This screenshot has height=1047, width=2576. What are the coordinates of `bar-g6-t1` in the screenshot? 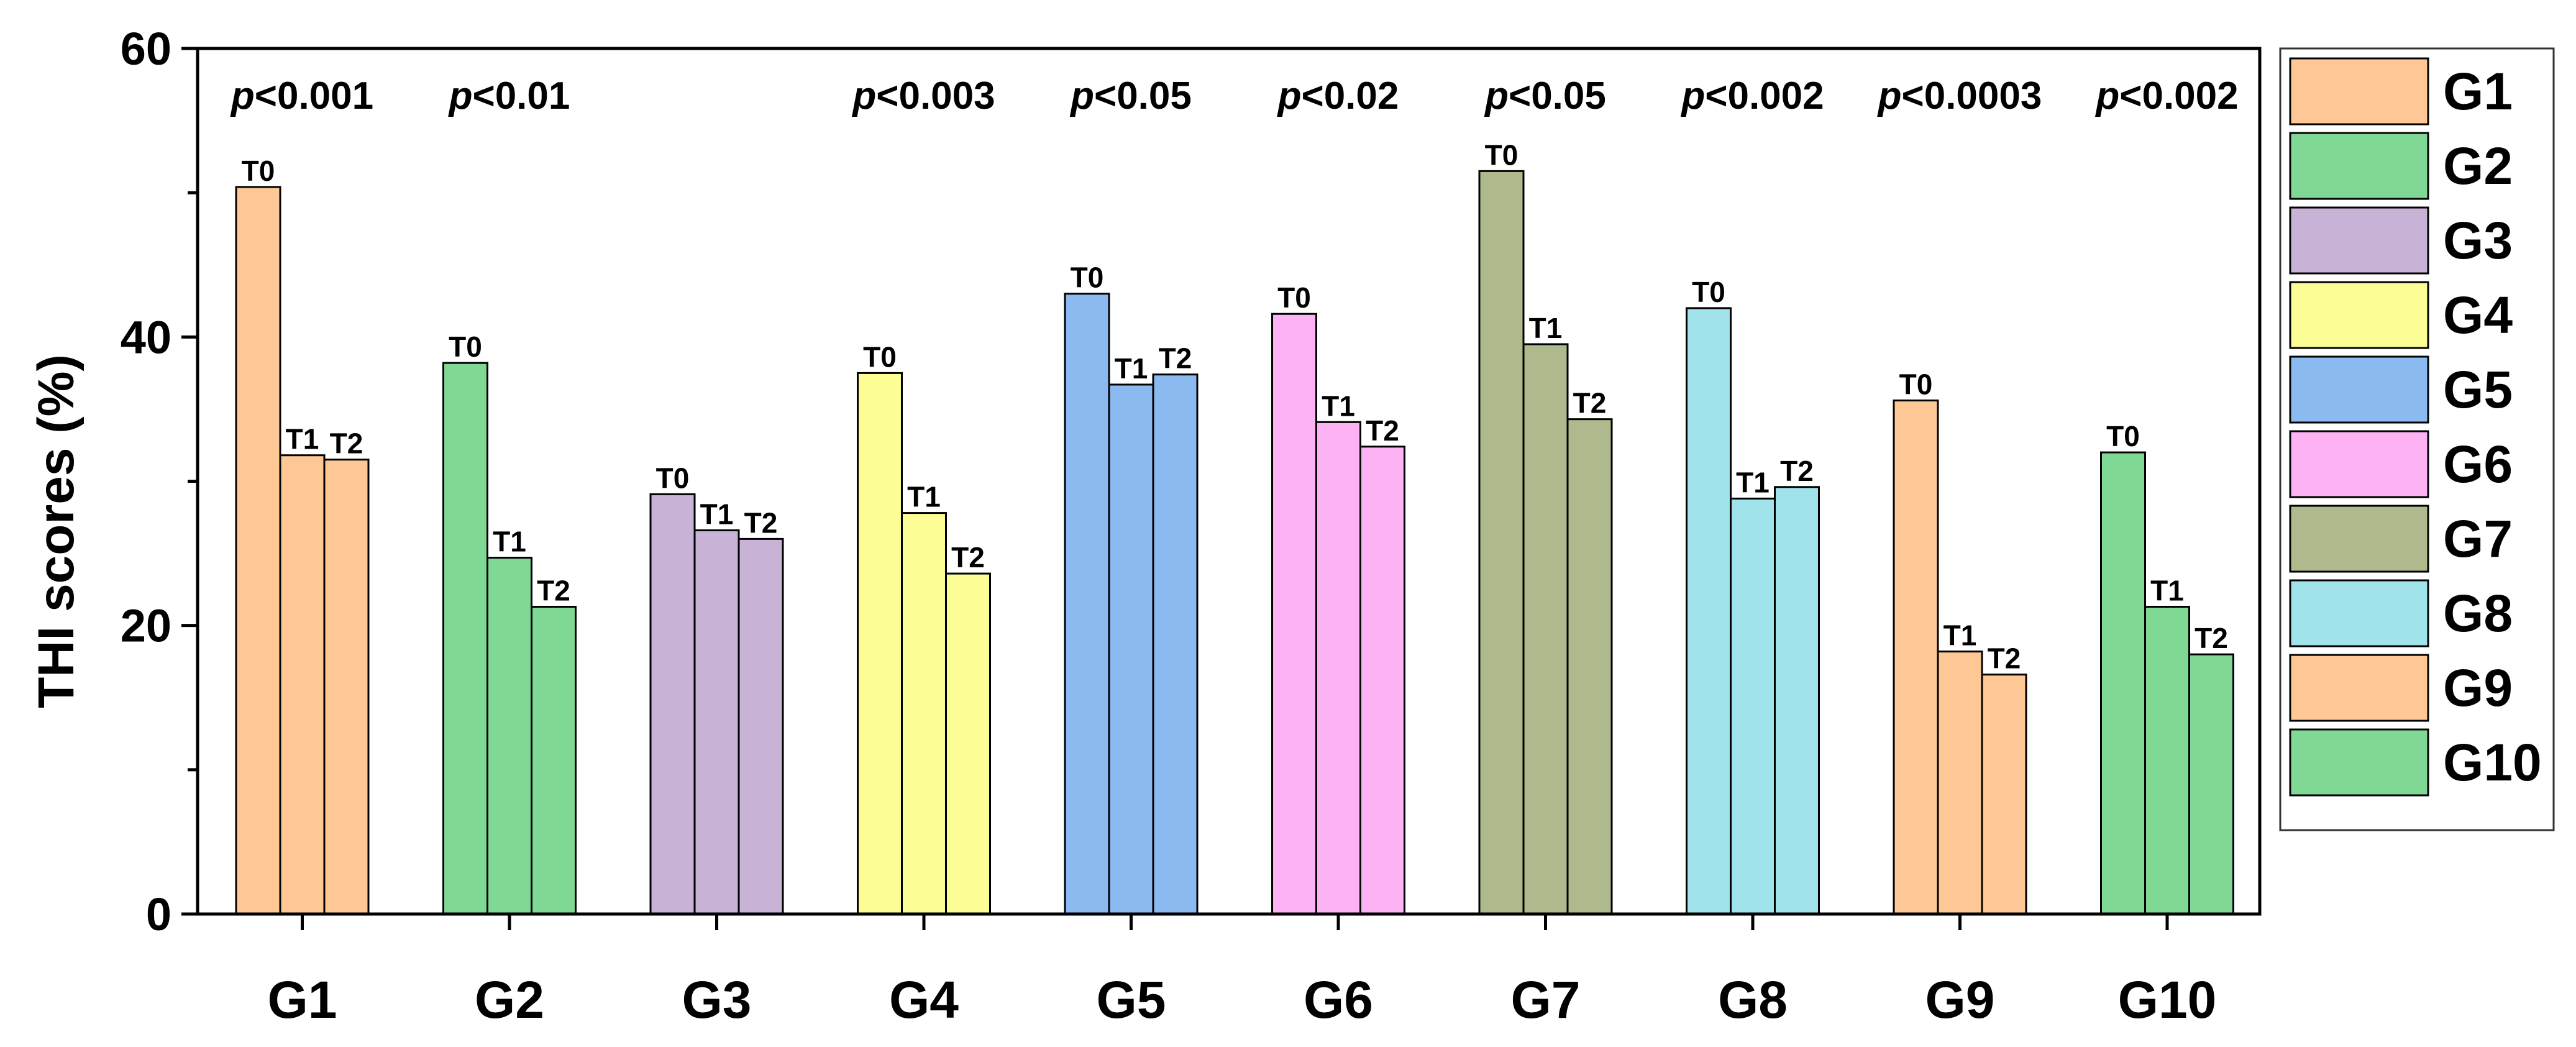 It's located at (1338, 668).